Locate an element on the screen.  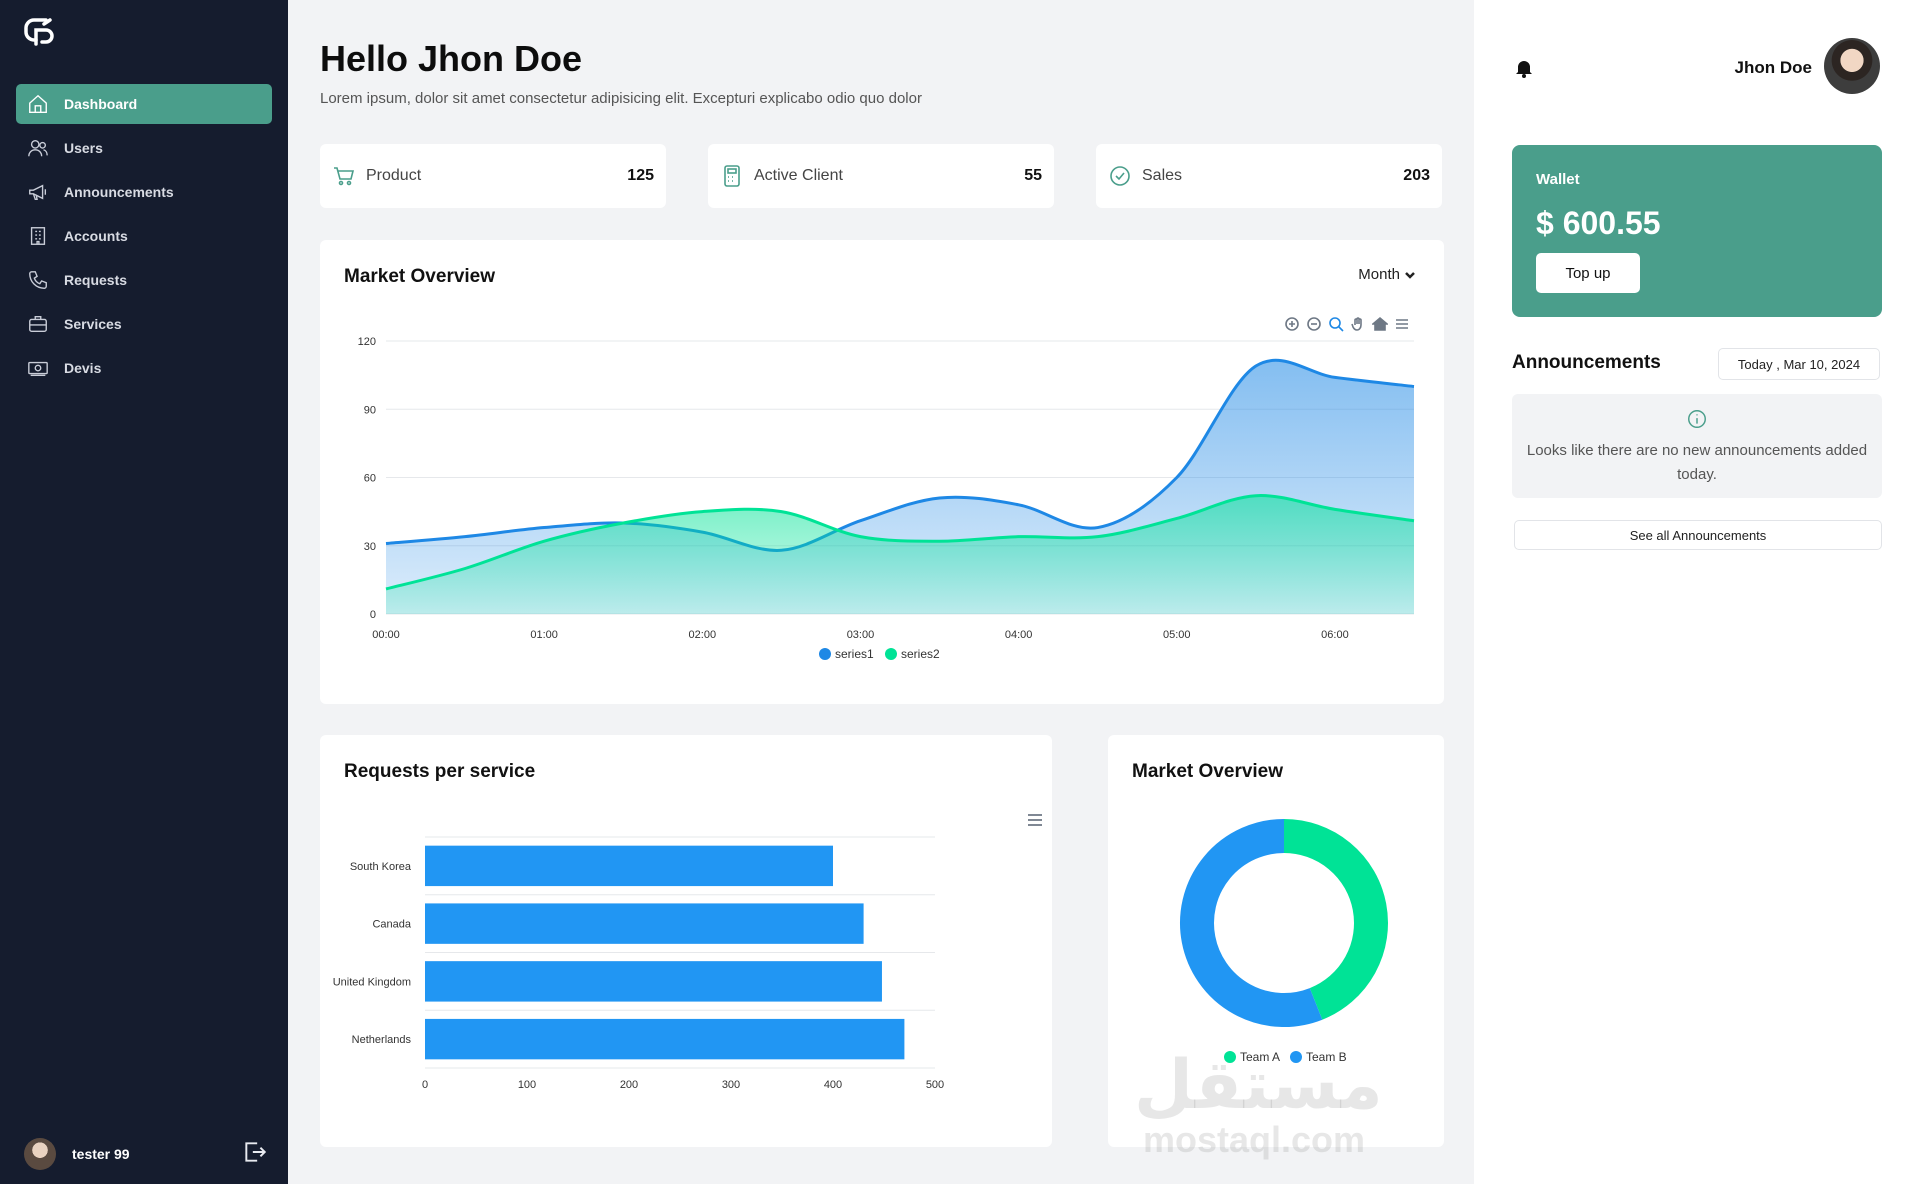
phone-icon is located at coordinates (38, 280).